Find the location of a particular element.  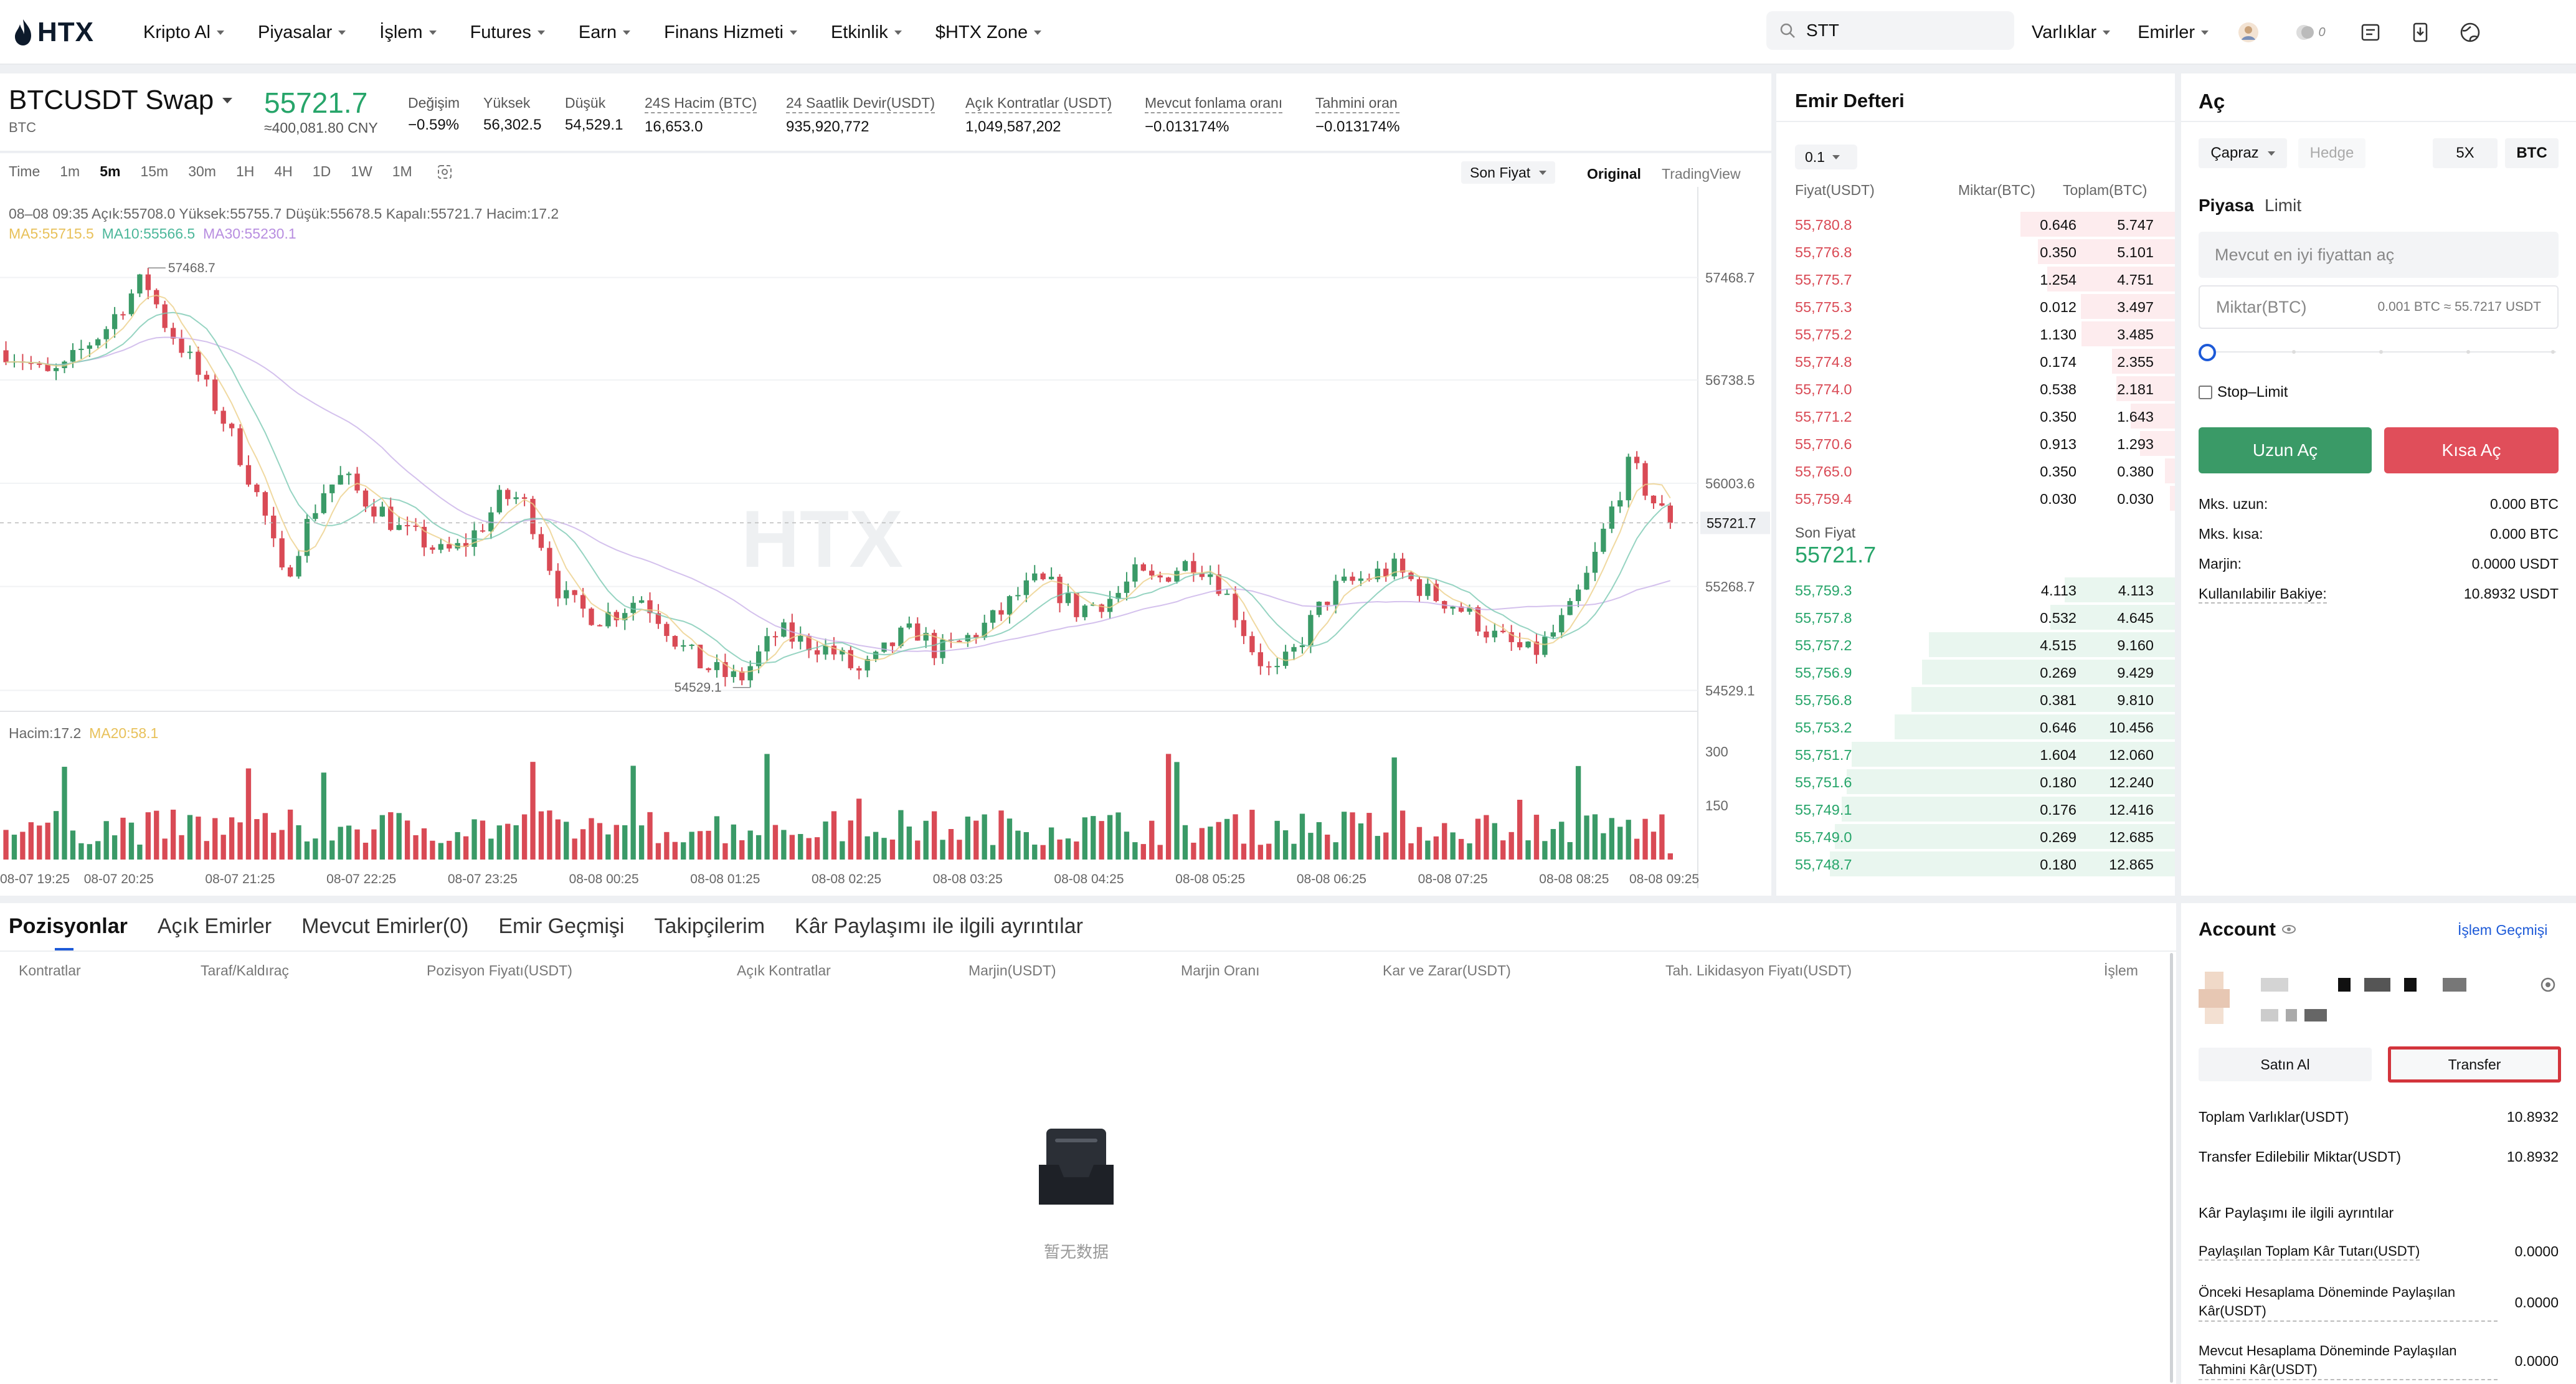

tab-order-history: Emir Geçmişi is located at coordinates (561, 926).